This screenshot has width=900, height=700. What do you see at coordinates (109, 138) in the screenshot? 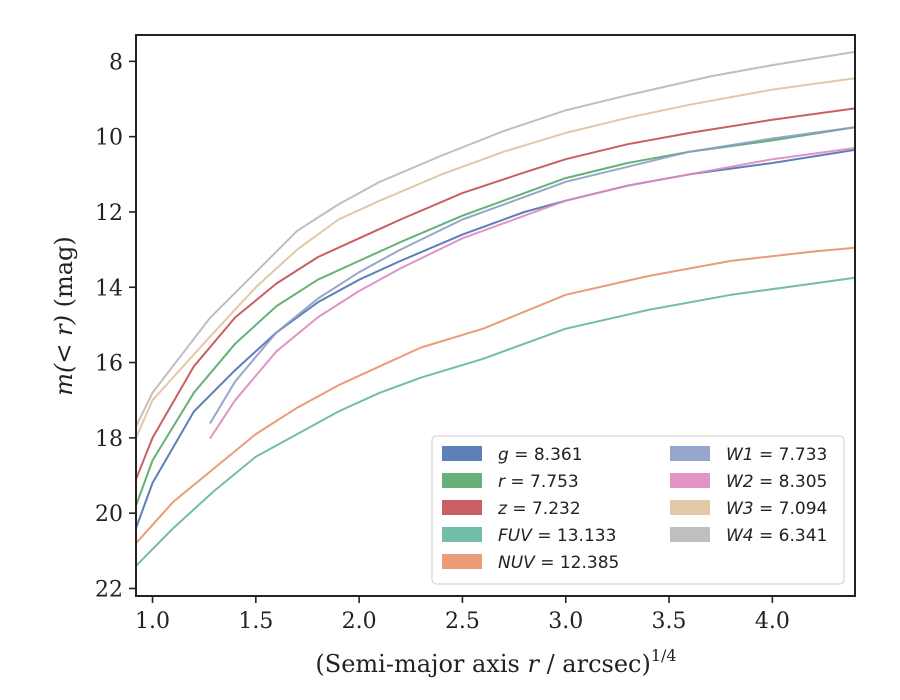
I see `y-tick-label: 10` at bounding box center [109, 138].